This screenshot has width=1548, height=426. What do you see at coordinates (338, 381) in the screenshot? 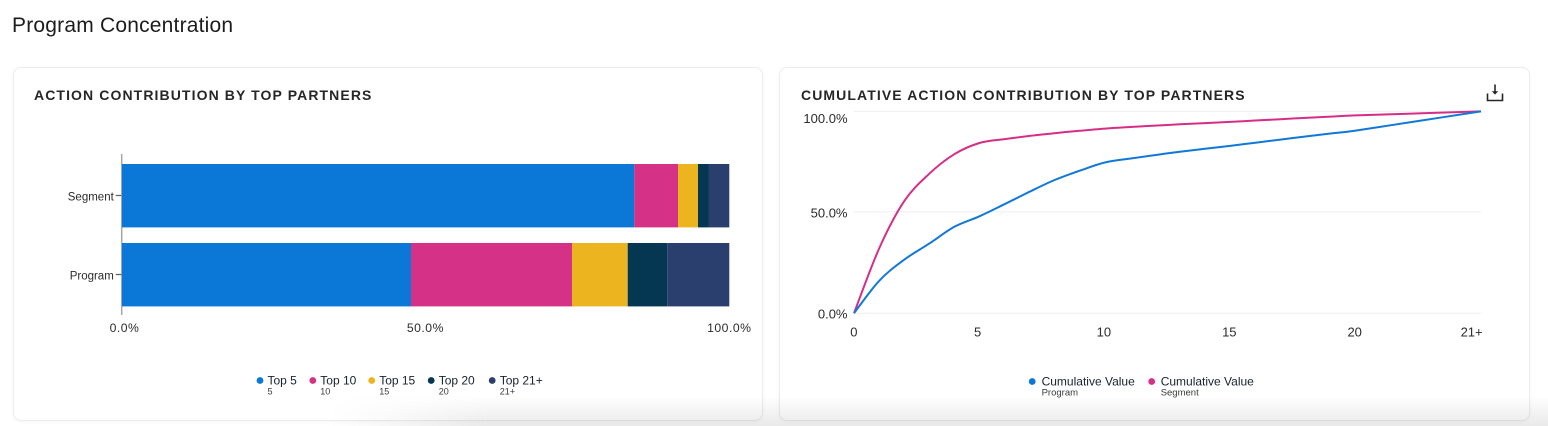
I see `svg-text: Top 10` at bounding box center [338, 381].